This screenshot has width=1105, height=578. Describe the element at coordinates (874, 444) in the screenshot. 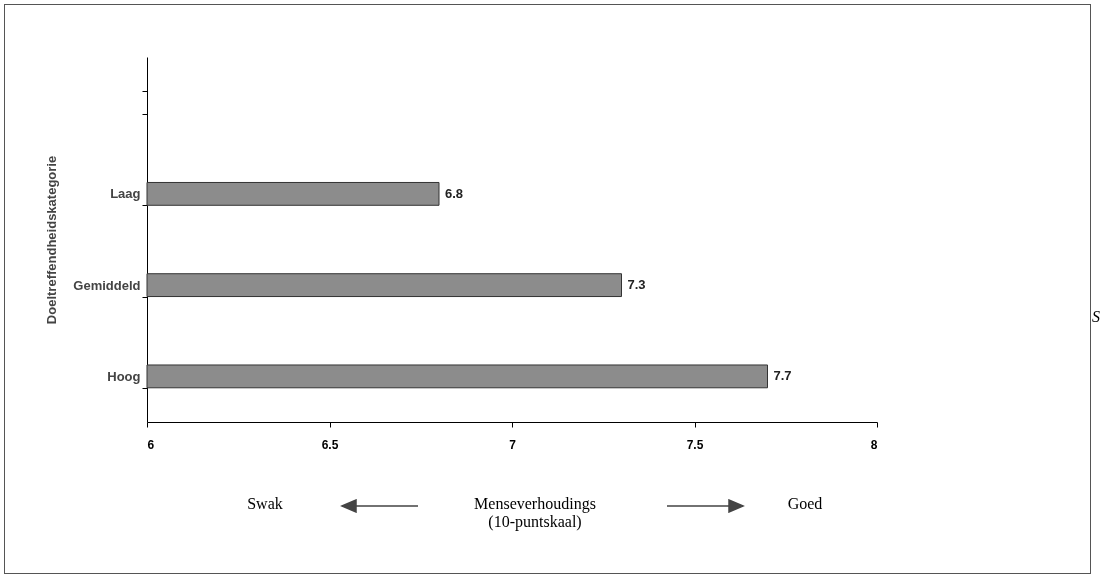

I see `x-tick-label: 8` at that location.